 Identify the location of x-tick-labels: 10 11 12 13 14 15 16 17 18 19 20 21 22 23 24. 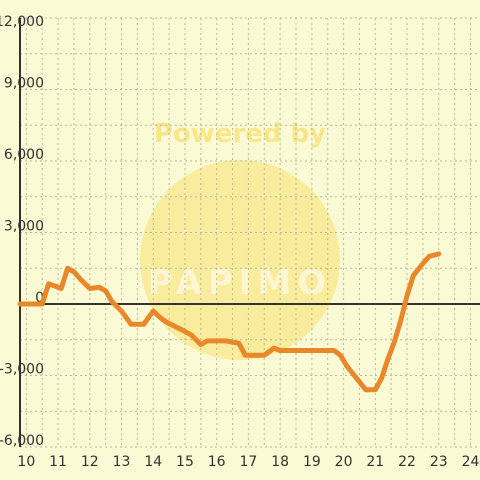
(248, 462).